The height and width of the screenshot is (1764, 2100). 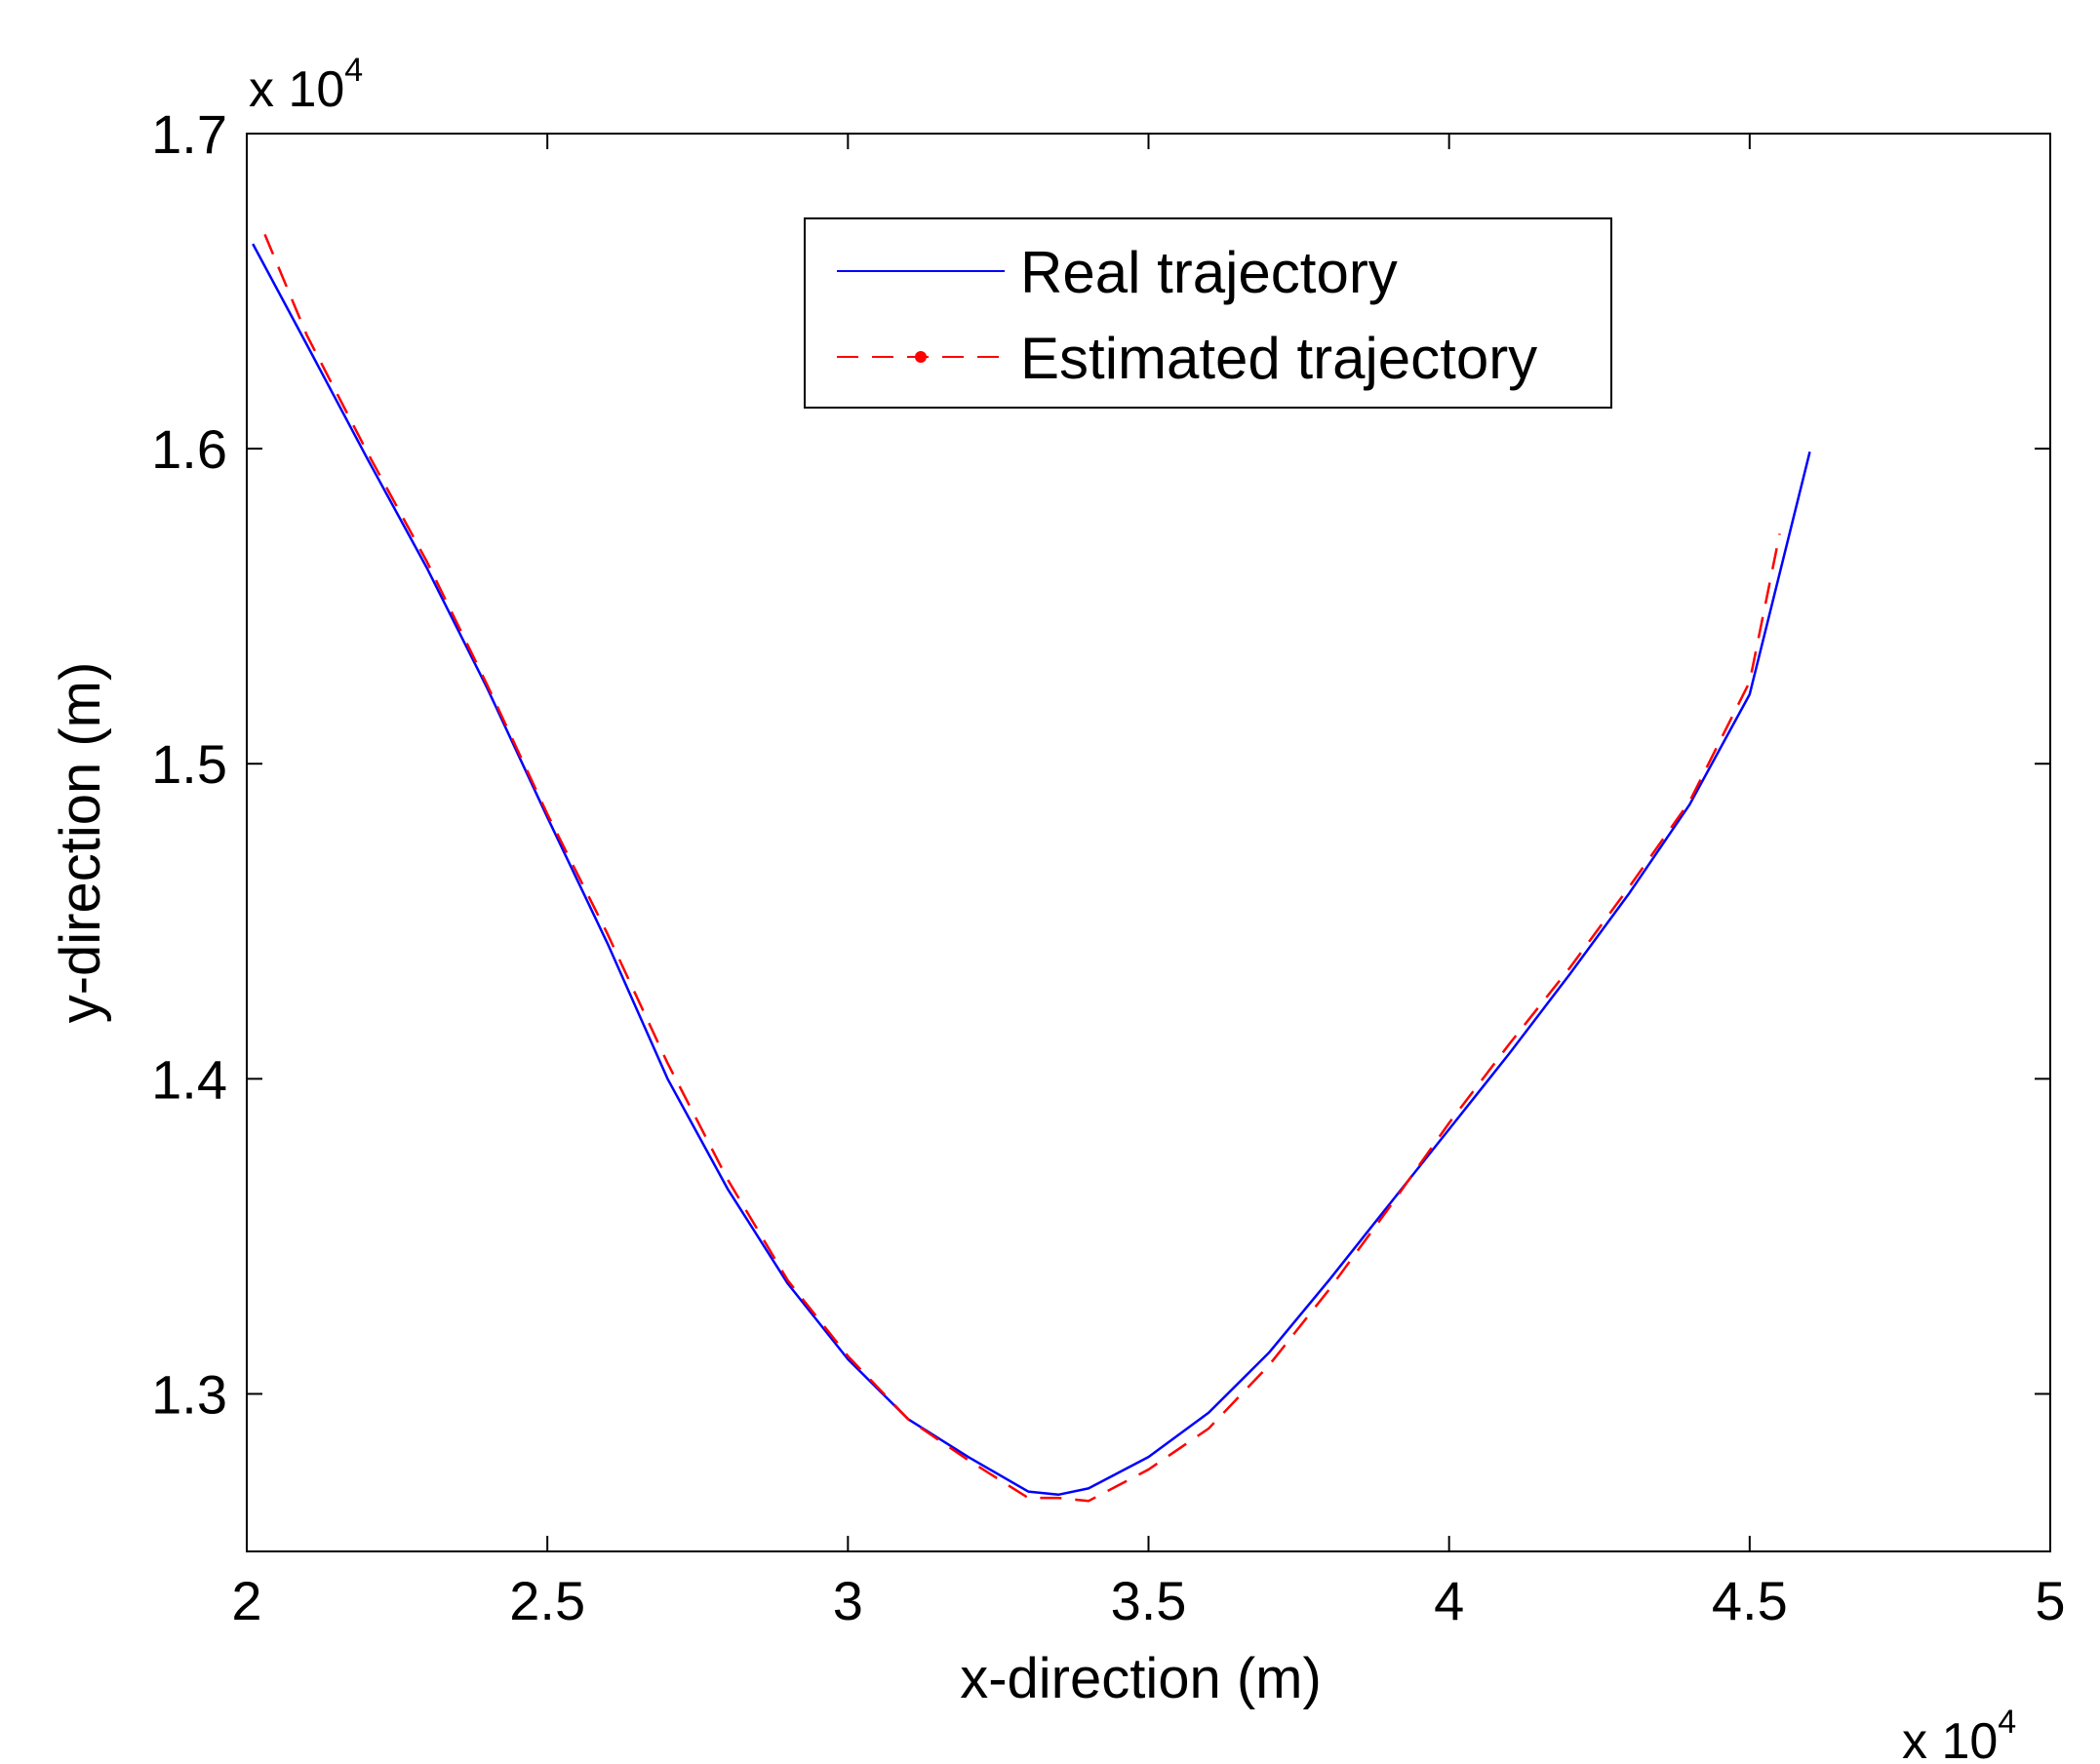 I want to click on y-tick-label: 1.4, so click(x=189, y=1079).